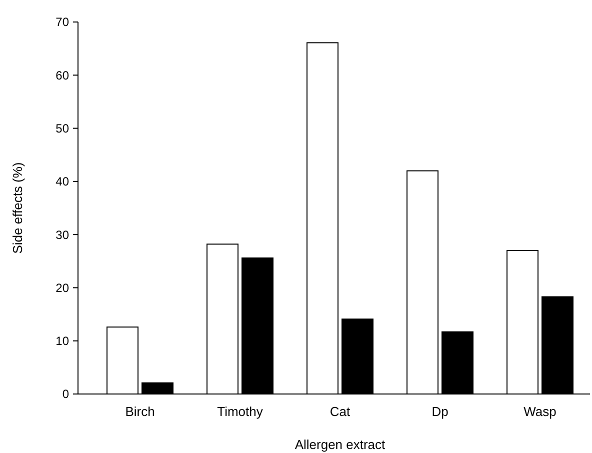  Describe the element at coordinates (63, 287) in the screenshot. I see `y-tick-label: 20` at that location.